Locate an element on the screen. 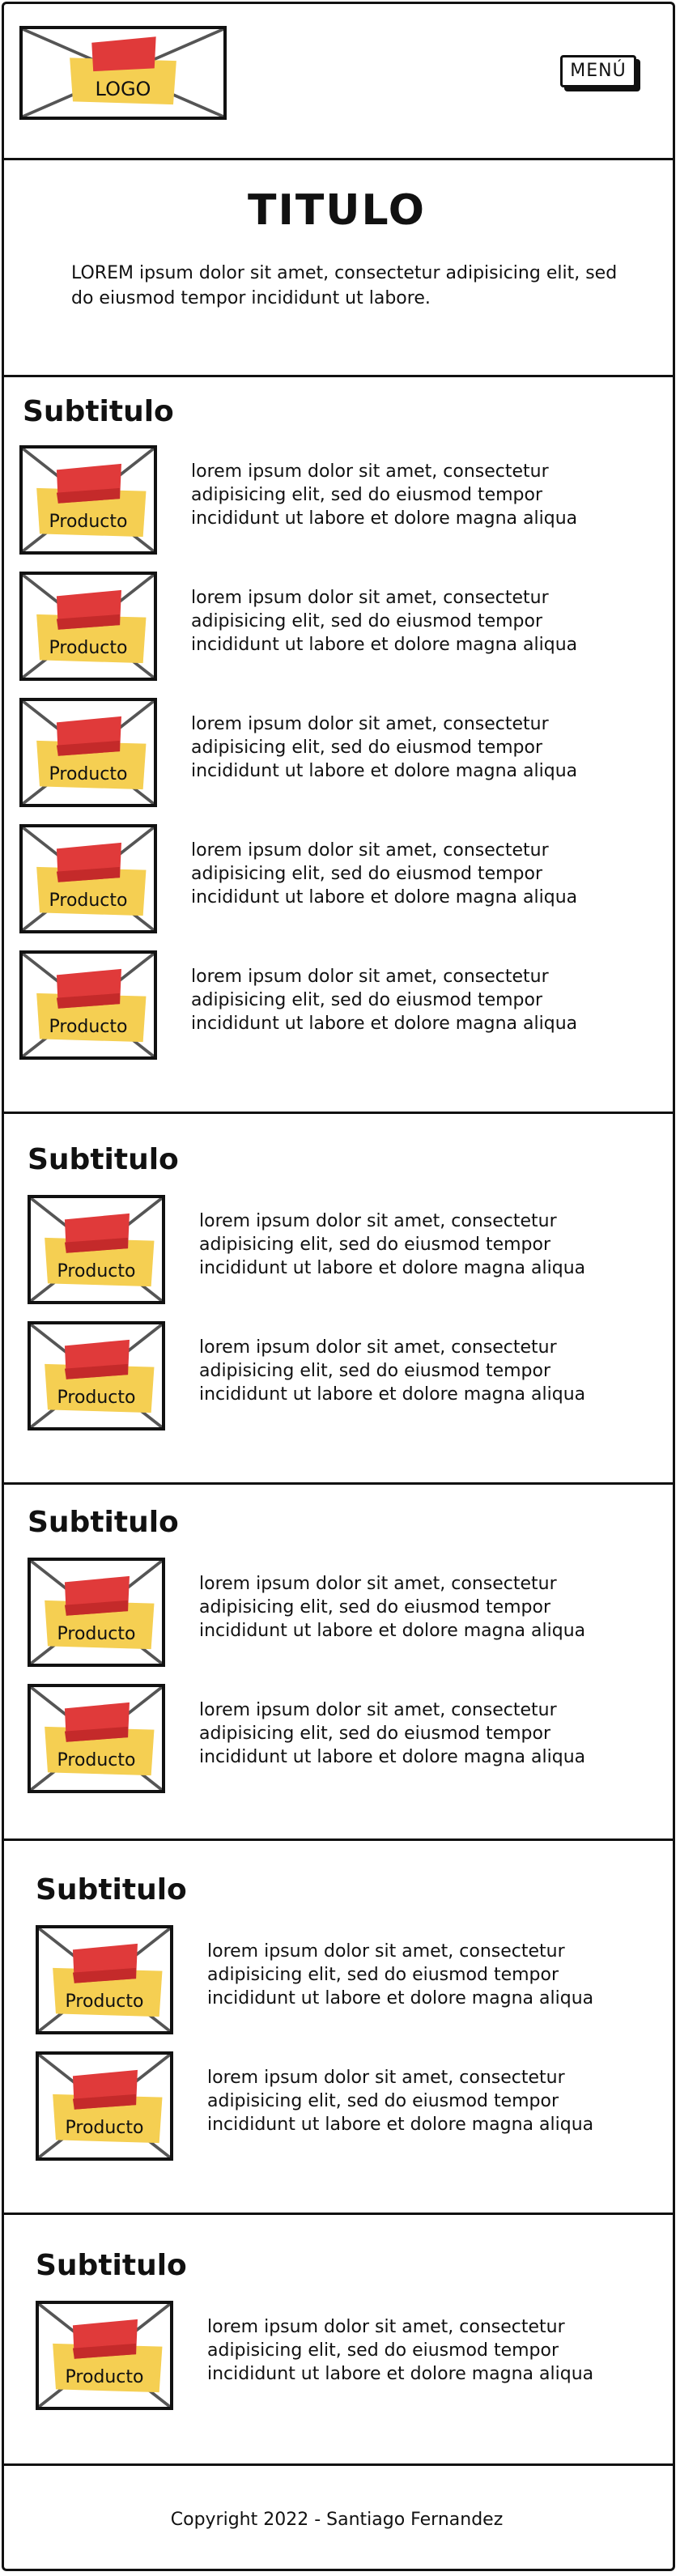 Image resolution: width=680 pixels, height=2576 pixels. menu-button: MENÚ is located at coordinates (598, 71).